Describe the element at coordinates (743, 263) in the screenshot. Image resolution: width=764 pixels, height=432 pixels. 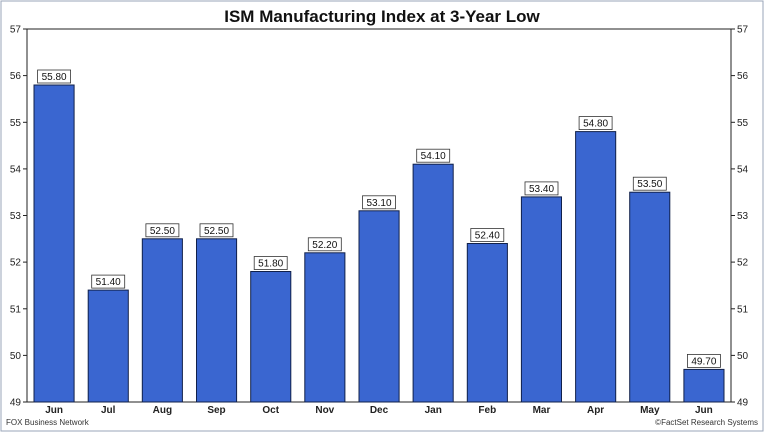
I see `y-tick-label-right: 52` at that location.